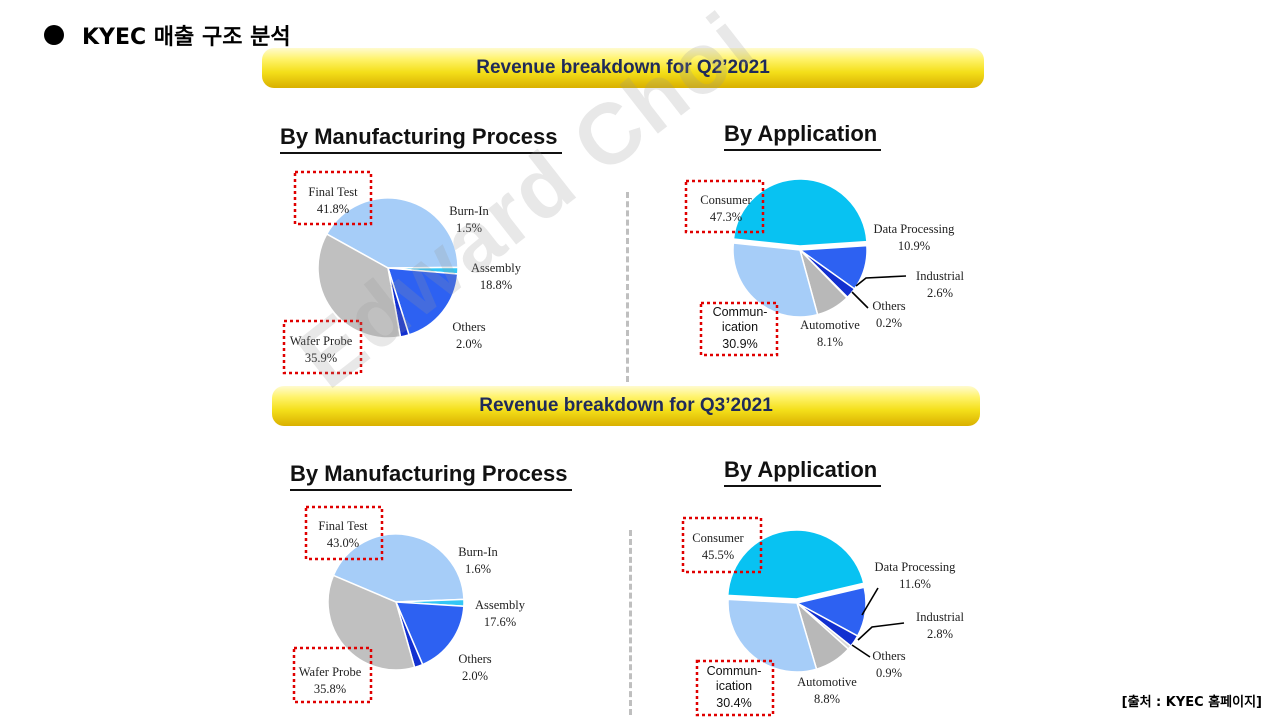  Describe the element at coordinates (889, 673) in the screenshot. I see `slice-value-others: 0.9%` at that location.